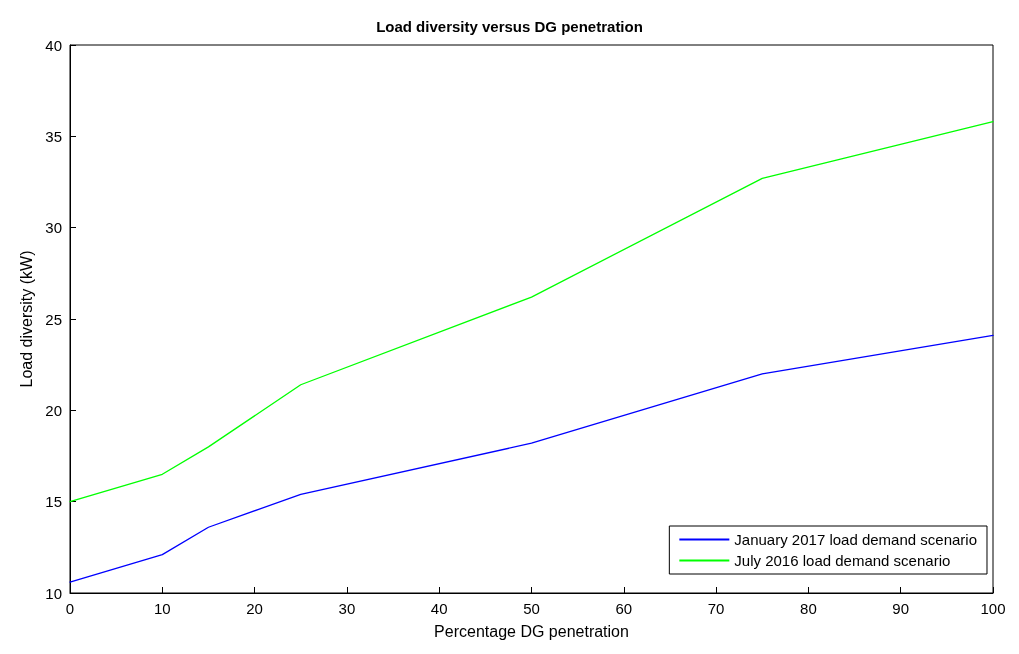 The image size is (1019, 654). Describe the element at coordinates (53, 319) in the screenshot. I see `y-tick-label: 25` at that location.